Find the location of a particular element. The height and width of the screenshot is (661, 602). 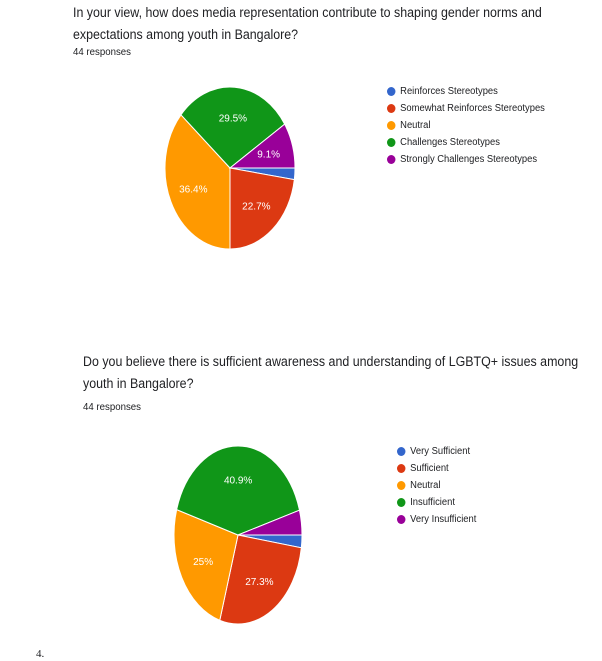

chart-2-legend-item: Sufficient is located at coordinates (436, 468).